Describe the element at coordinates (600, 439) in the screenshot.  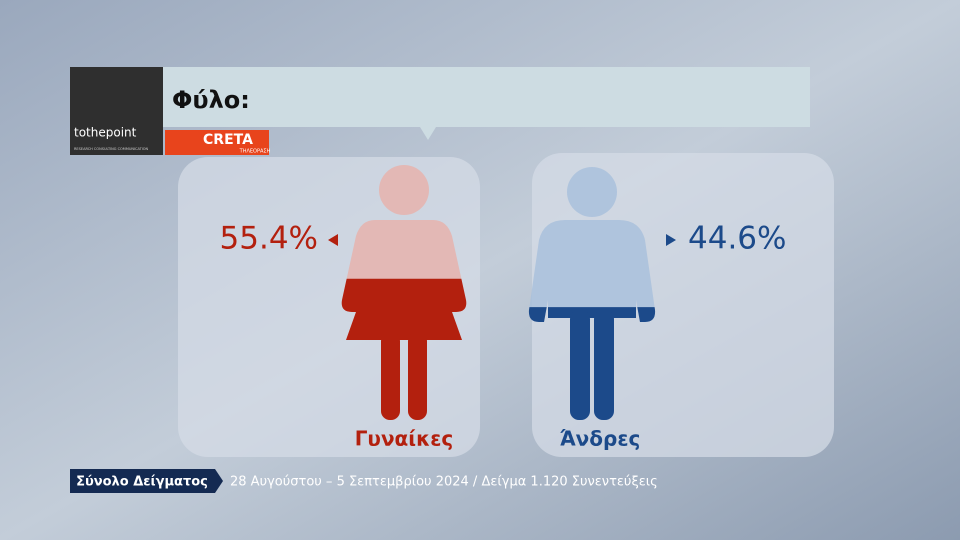
I see `category-label: Άνδρες` at that location.